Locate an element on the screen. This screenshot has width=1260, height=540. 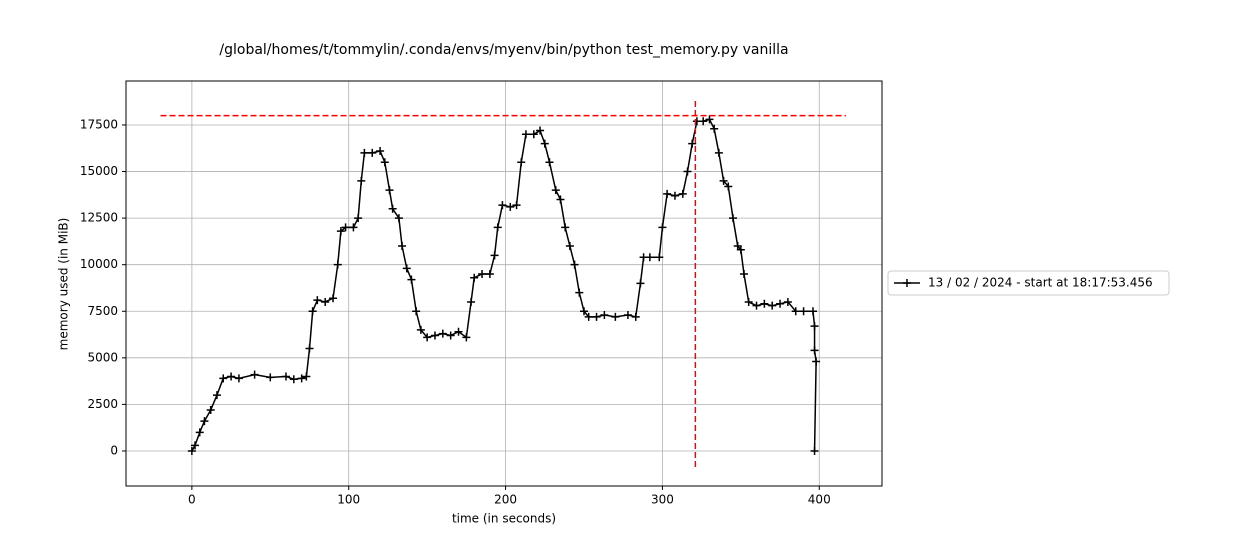
legend-label: 13 / 02 / 2024 - start at 18:17:53.456 is located at coordinates (1040, 283).